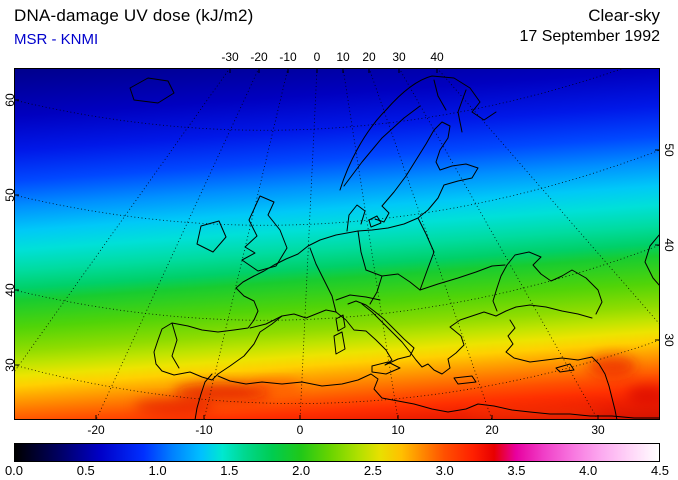 The image size is (678, 480). I want to click on lat-label-left: 30, so click(10, 365).